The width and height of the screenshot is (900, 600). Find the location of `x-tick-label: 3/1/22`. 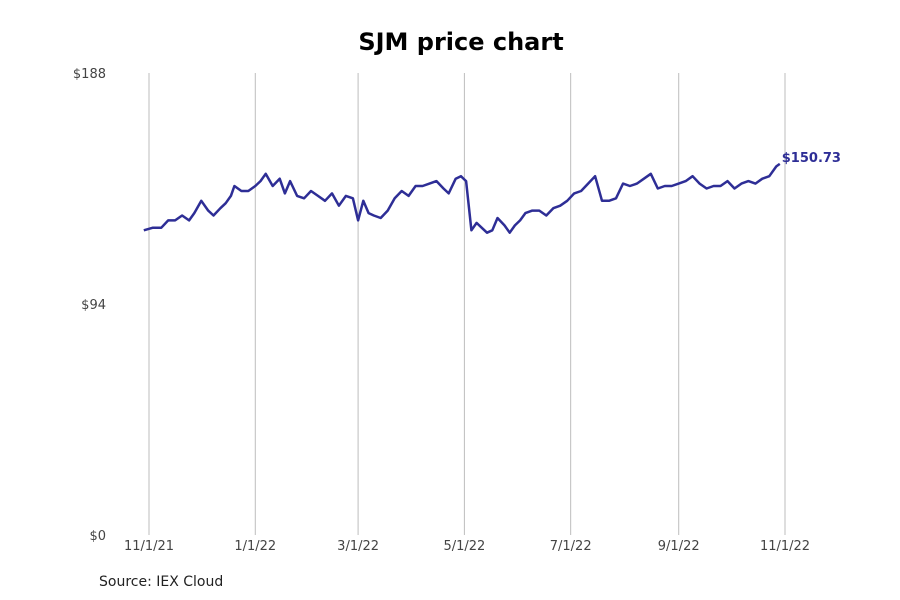

x-tick-label: 3/1/22 is located at coordinates (358, 546).